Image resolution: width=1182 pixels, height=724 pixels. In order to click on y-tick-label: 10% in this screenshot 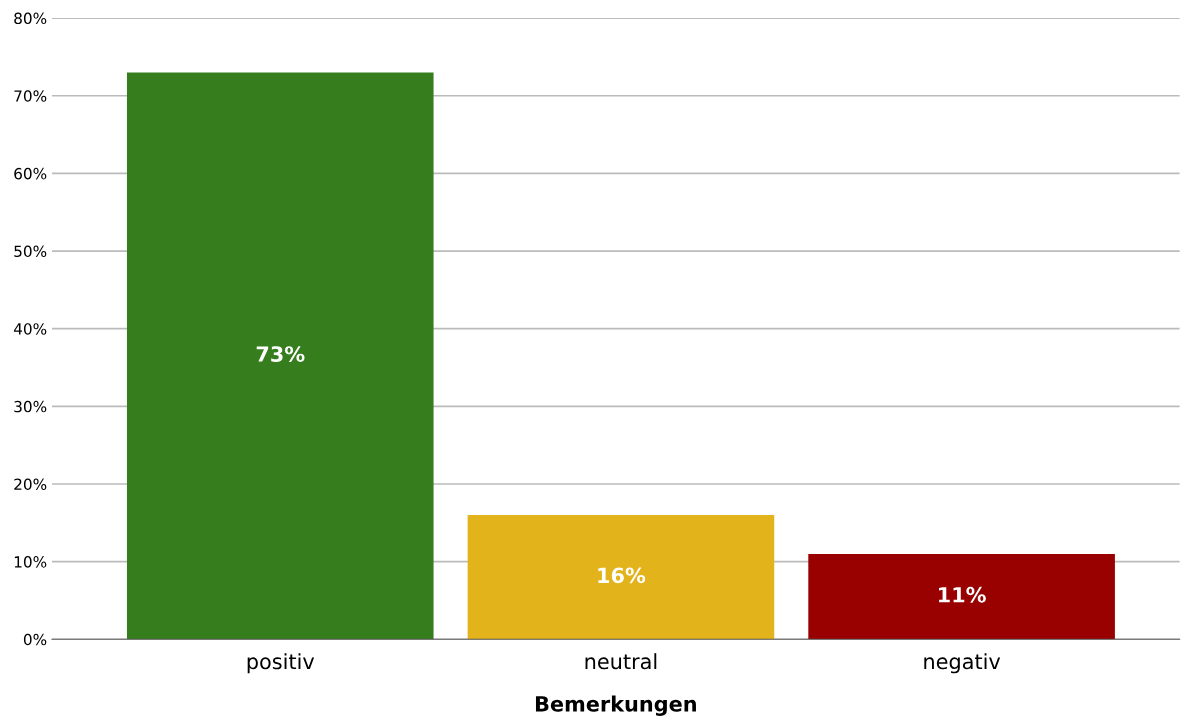, I will do `click(30, 562)`.